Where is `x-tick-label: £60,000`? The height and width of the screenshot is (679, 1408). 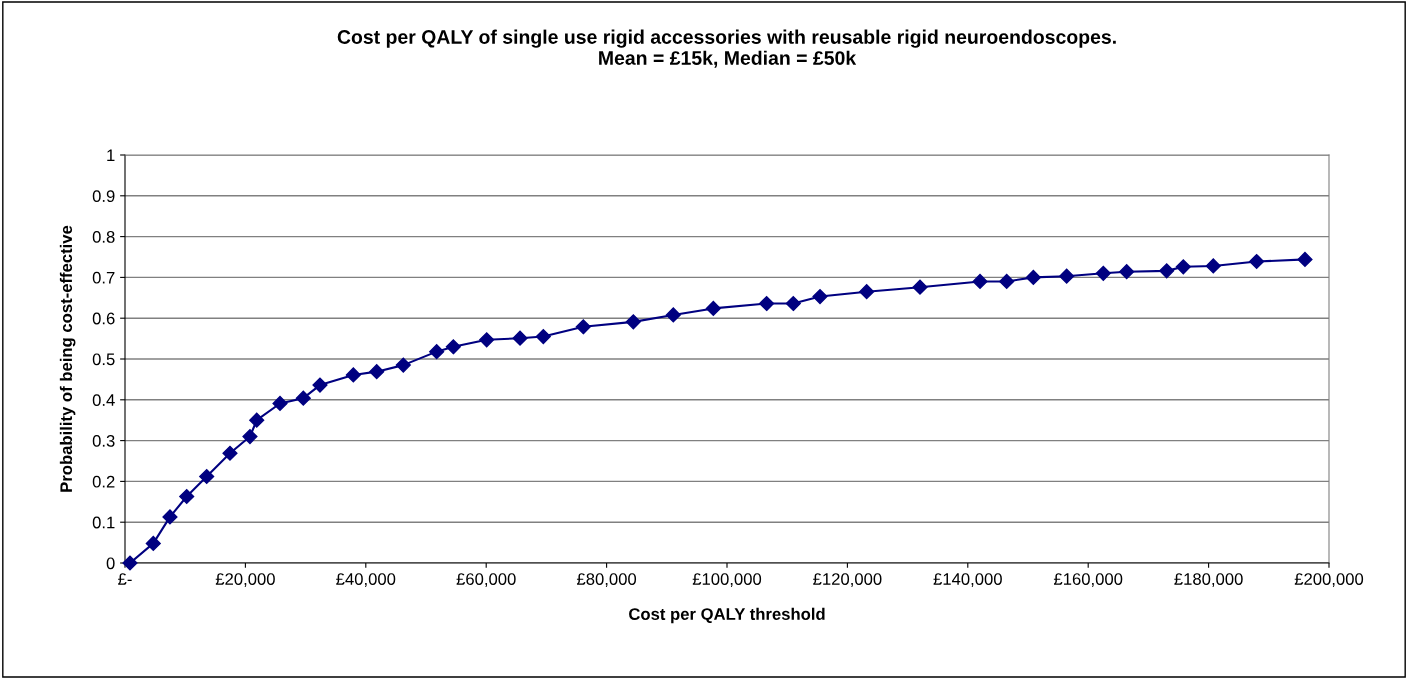
x-tick-label: £60,000 is located at coordinates (486, 580).